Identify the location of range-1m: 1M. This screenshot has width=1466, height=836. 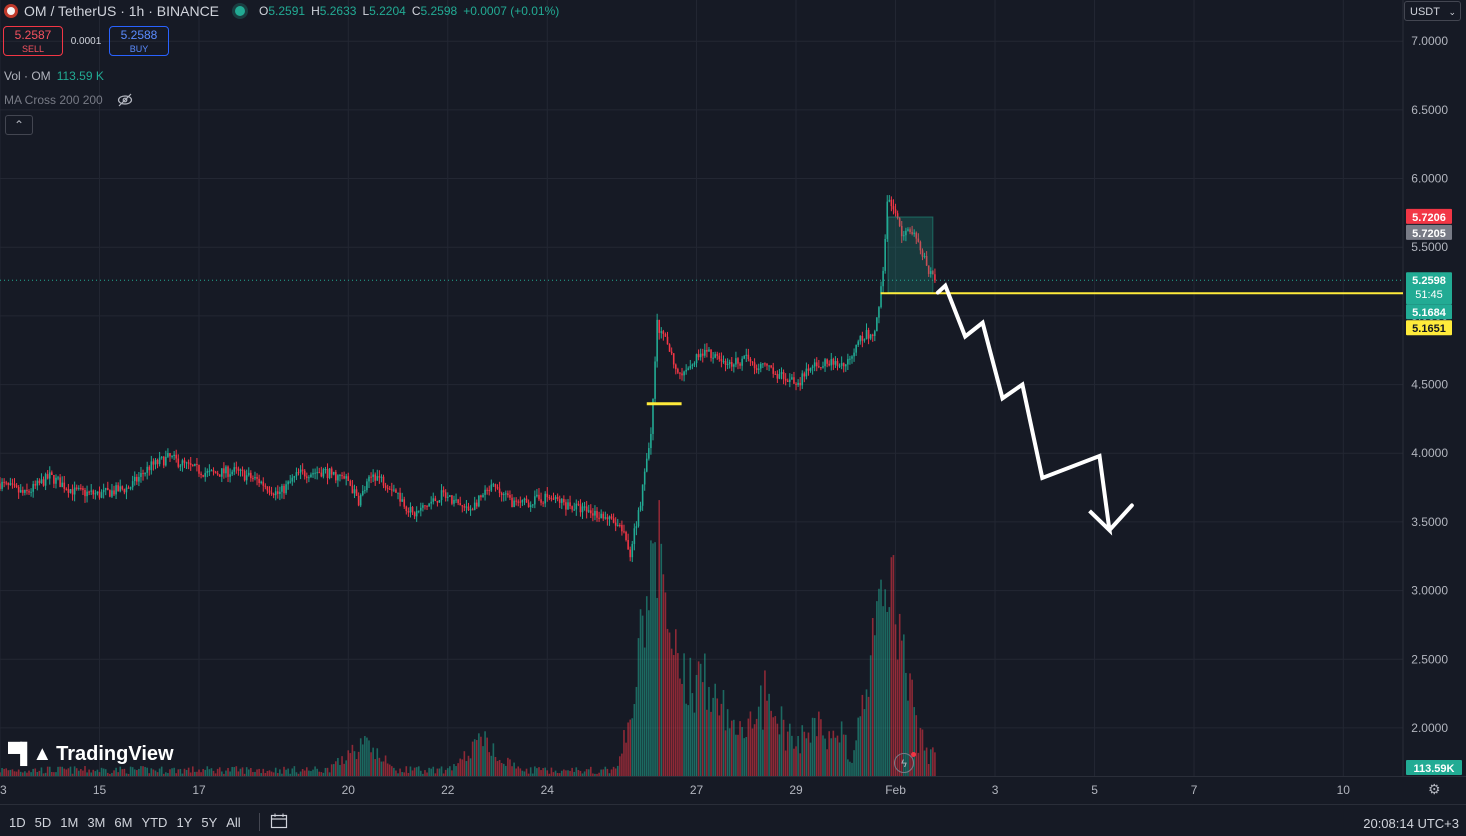
(69, 822).